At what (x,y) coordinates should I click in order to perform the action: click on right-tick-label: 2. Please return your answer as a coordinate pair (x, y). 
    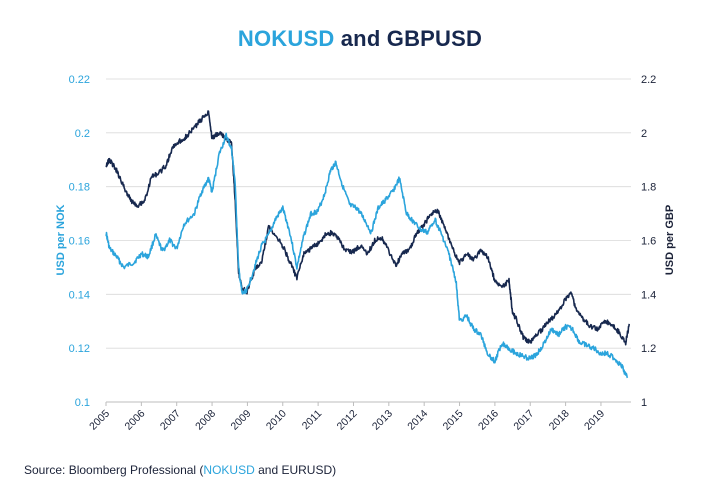
    Looking at the image, I should click on (644, 134).